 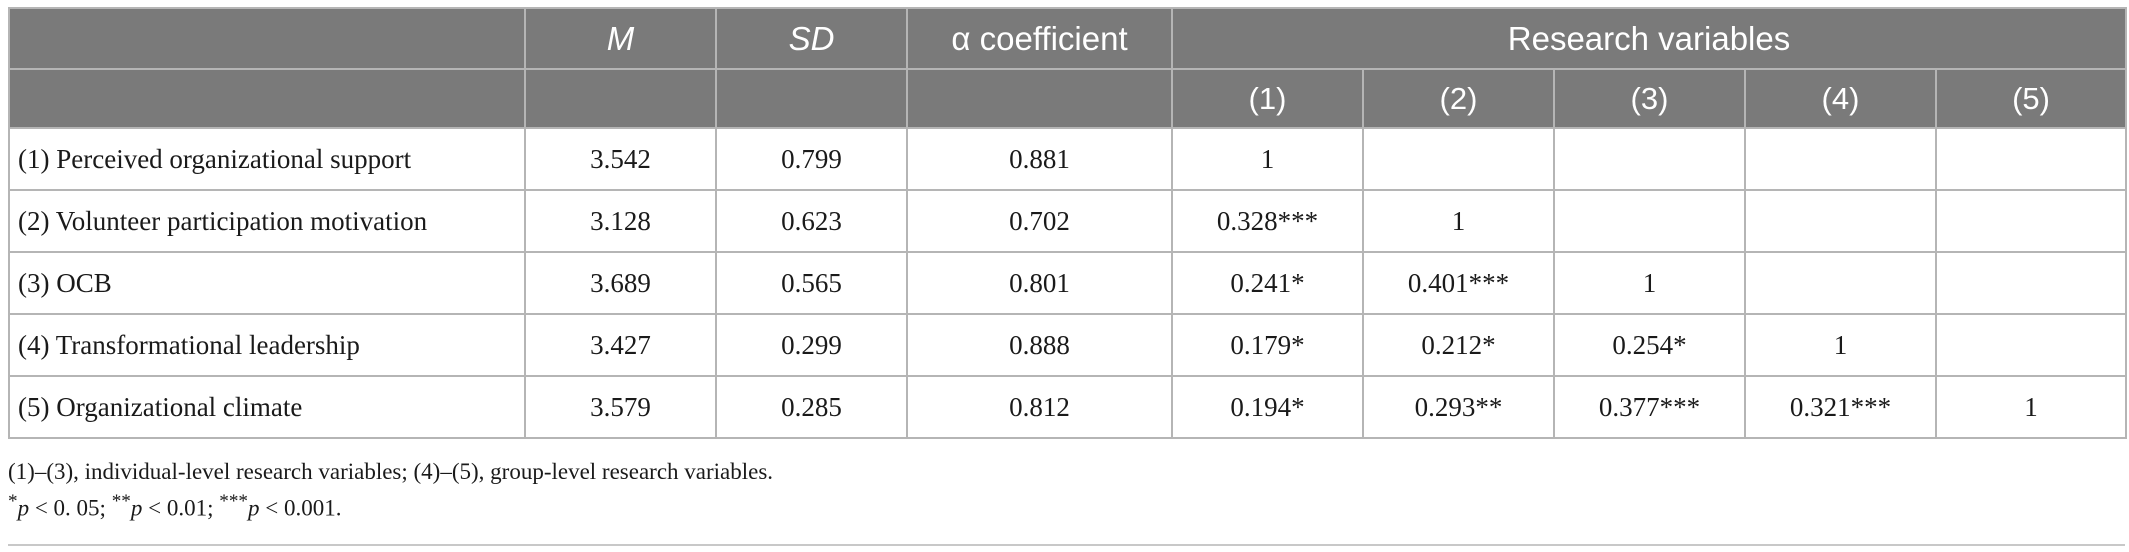 I want to click on cell-sd: 0.565, so click(x=811, y=283).